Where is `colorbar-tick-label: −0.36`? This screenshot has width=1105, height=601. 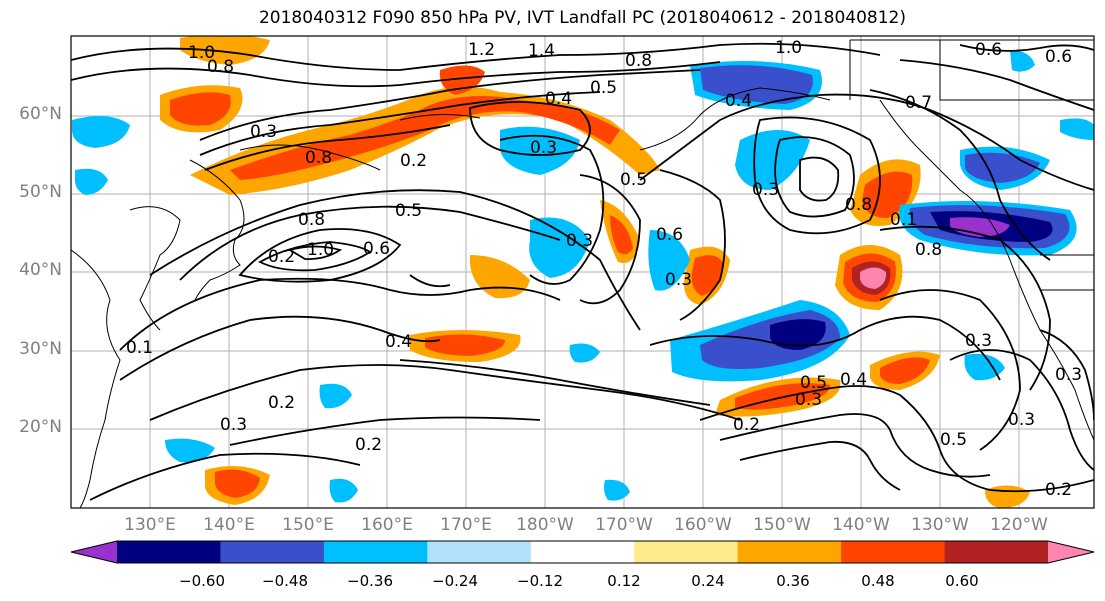 colorbar-tick-label: −0.36 is located at coordinates (370, 581).